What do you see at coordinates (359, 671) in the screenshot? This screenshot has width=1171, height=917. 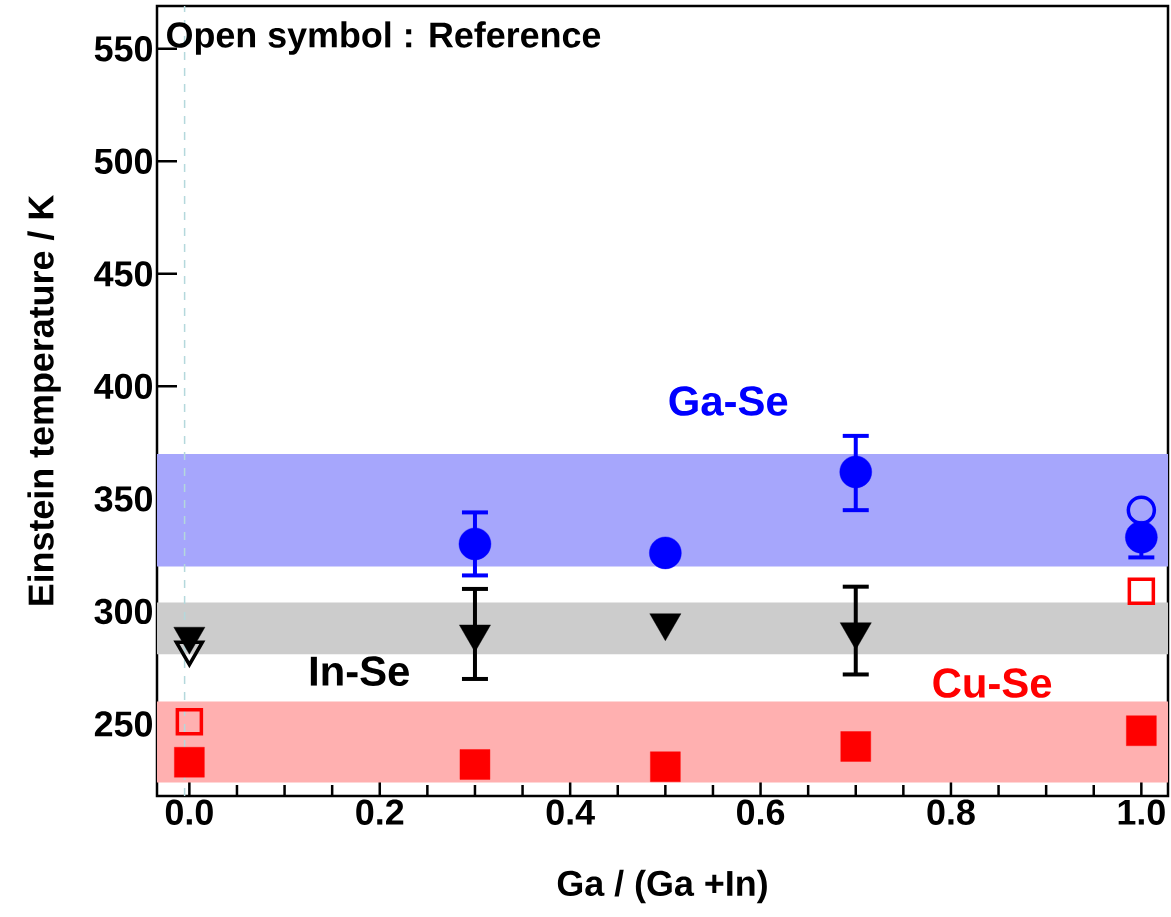 I see `annotation: In-Se` at bounding box center [359, 671].